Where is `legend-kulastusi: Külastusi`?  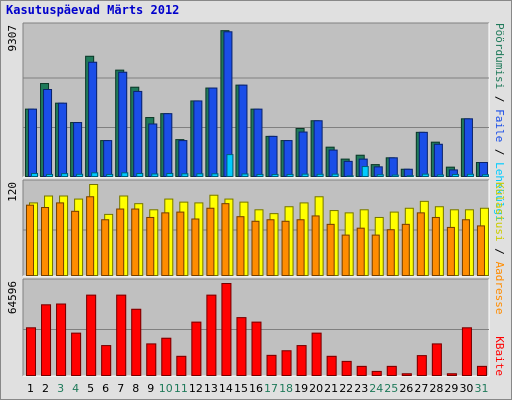
legend-kulastusi: Külastusi is located at coordinates (499, 212).